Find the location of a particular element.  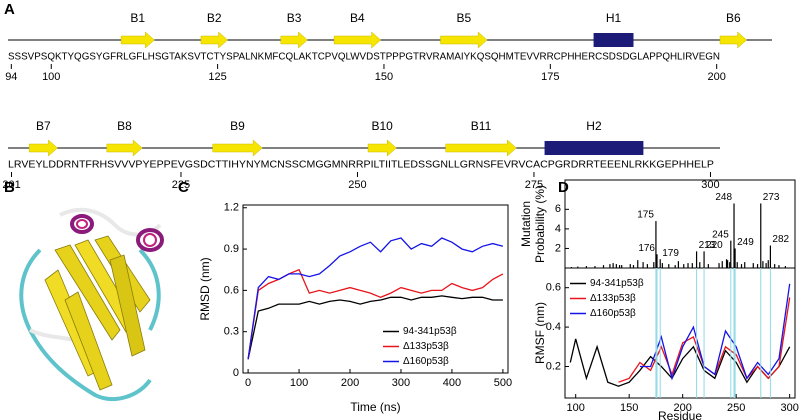

annotation-label: 175 is located at coordinates (645, 215).